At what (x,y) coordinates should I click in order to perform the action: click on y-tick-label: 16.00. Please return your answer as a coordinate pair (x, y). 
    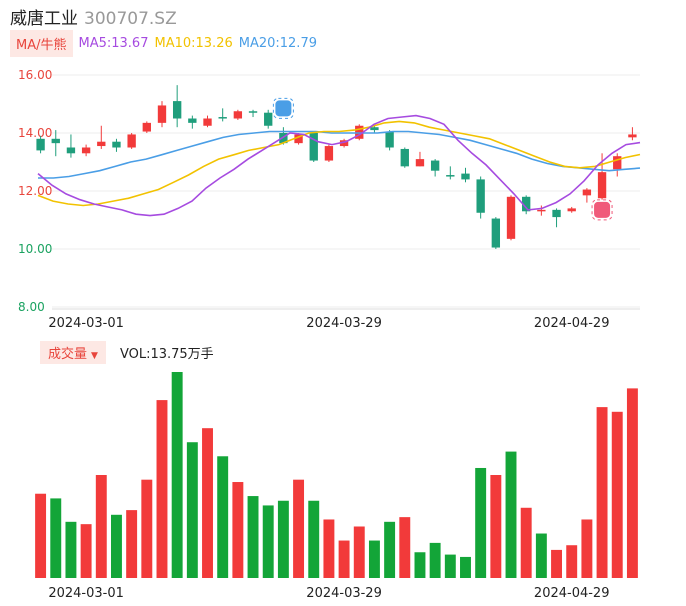
    Looking at the image, I should click on (35, 75).